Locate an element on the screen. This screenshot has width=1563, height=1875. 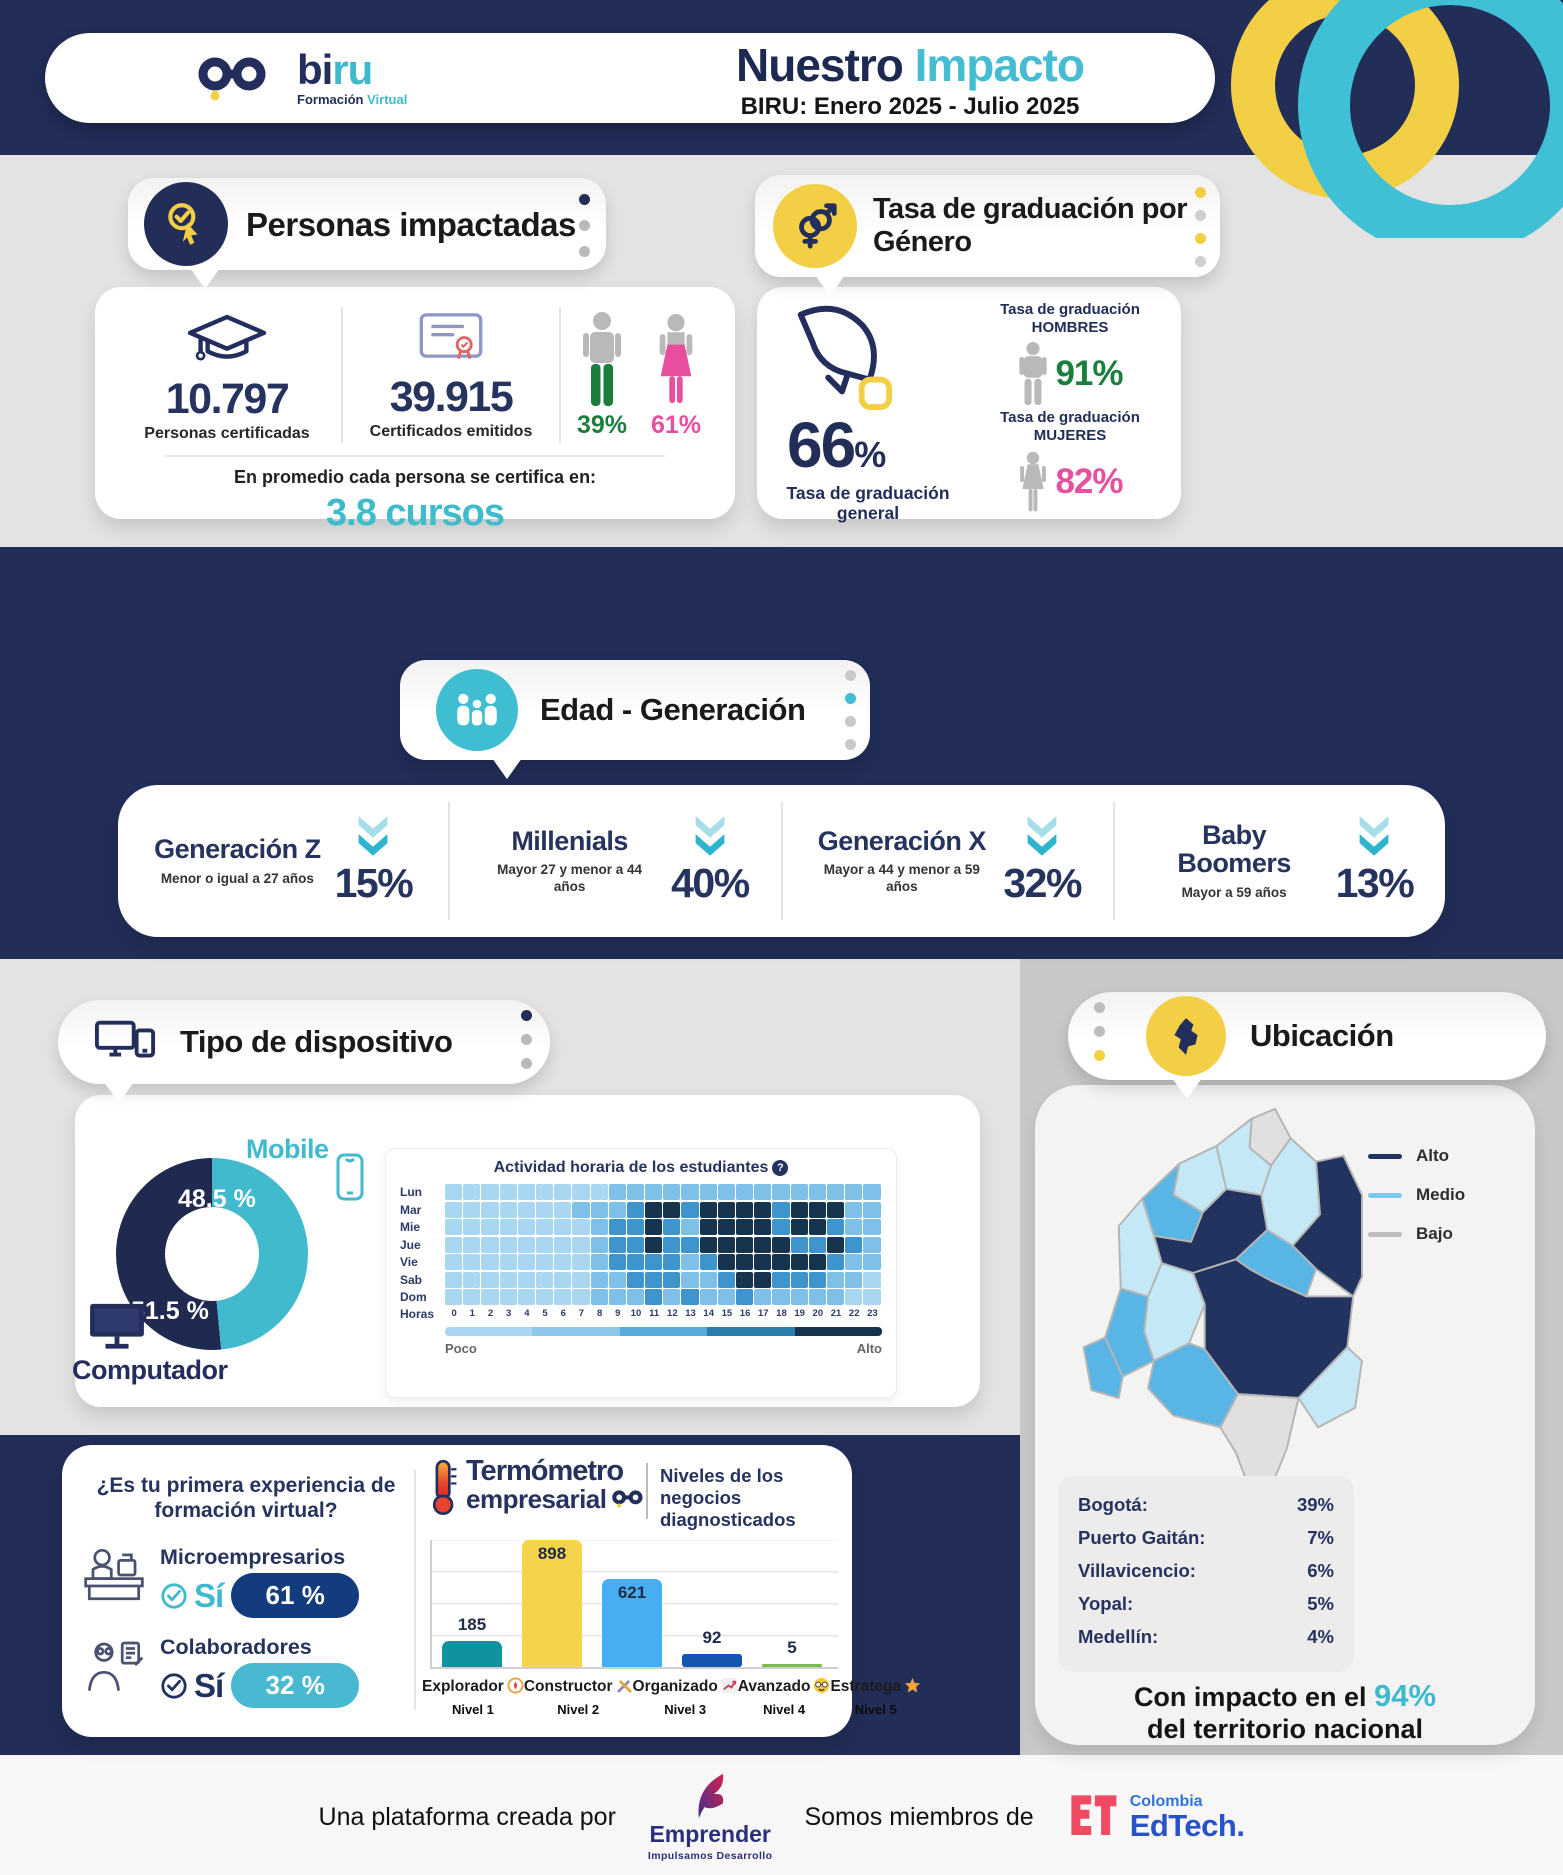
level-nivel-label: Nivel 3 is located at coordinates (685, 1709).